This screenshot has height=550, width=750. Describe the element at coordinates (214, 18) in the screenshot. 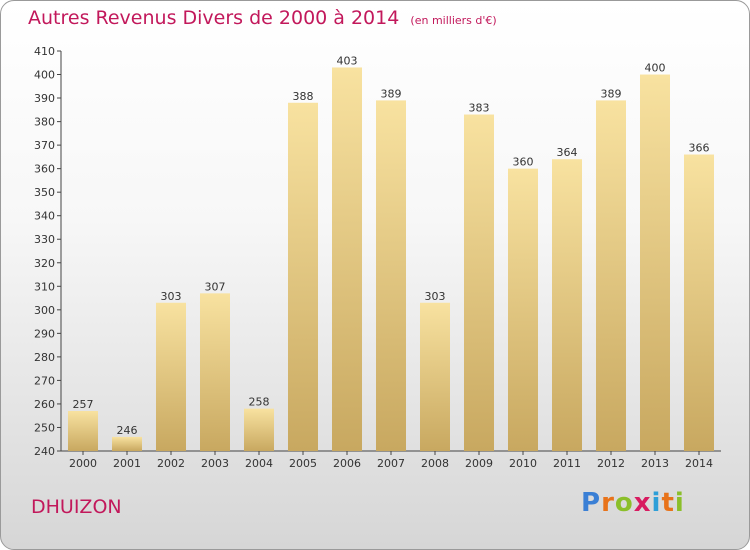

I see `title-main: Autres Revenus Divers de 2000 à 2014` at that location.